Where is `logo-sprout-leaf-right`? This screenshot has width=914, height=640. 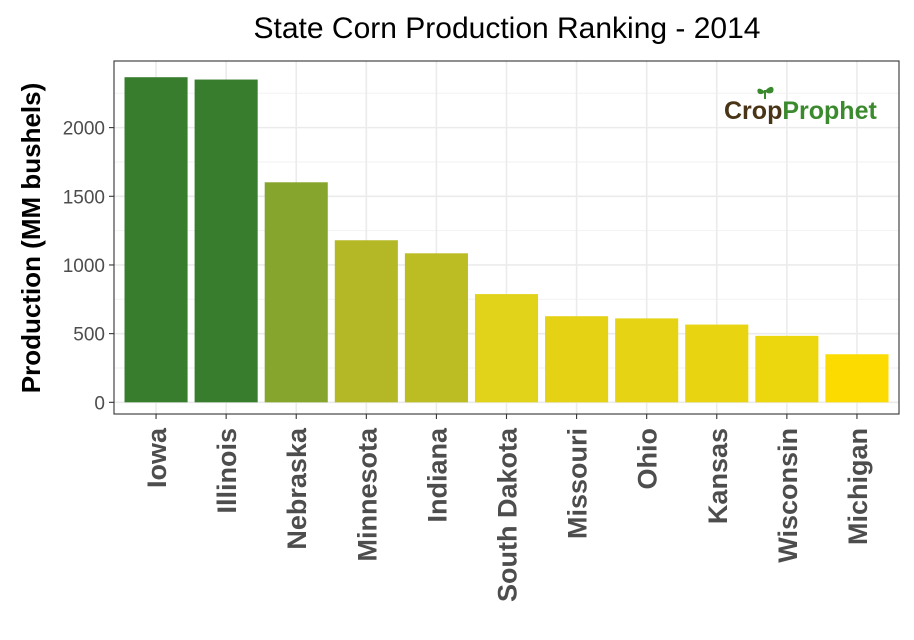
logo-sprout-leaf-right is located at coordinates (769, 90).